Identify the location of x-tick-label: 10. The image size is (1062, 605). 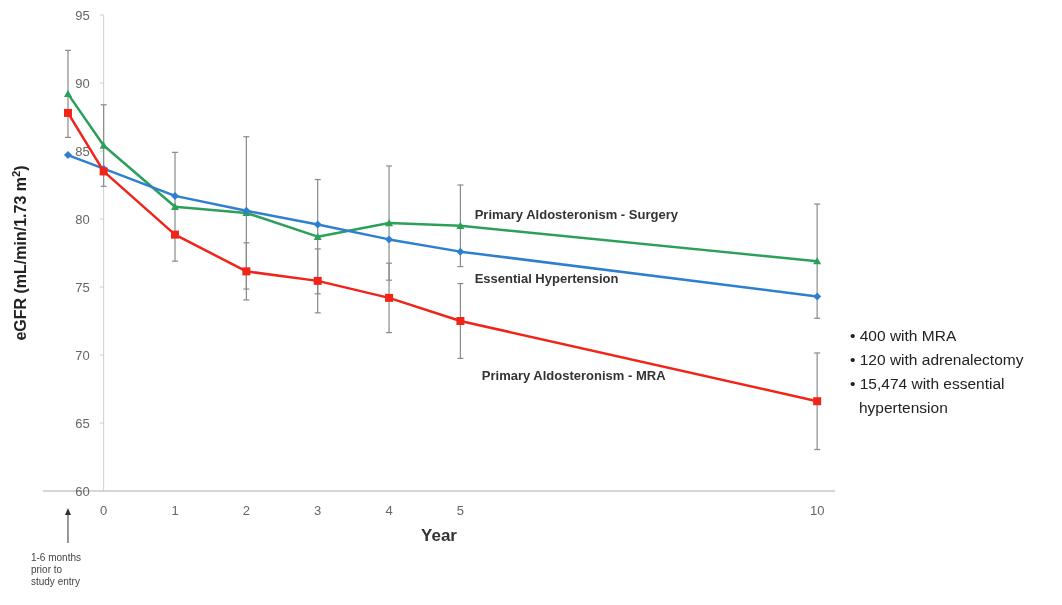
(817, 510).